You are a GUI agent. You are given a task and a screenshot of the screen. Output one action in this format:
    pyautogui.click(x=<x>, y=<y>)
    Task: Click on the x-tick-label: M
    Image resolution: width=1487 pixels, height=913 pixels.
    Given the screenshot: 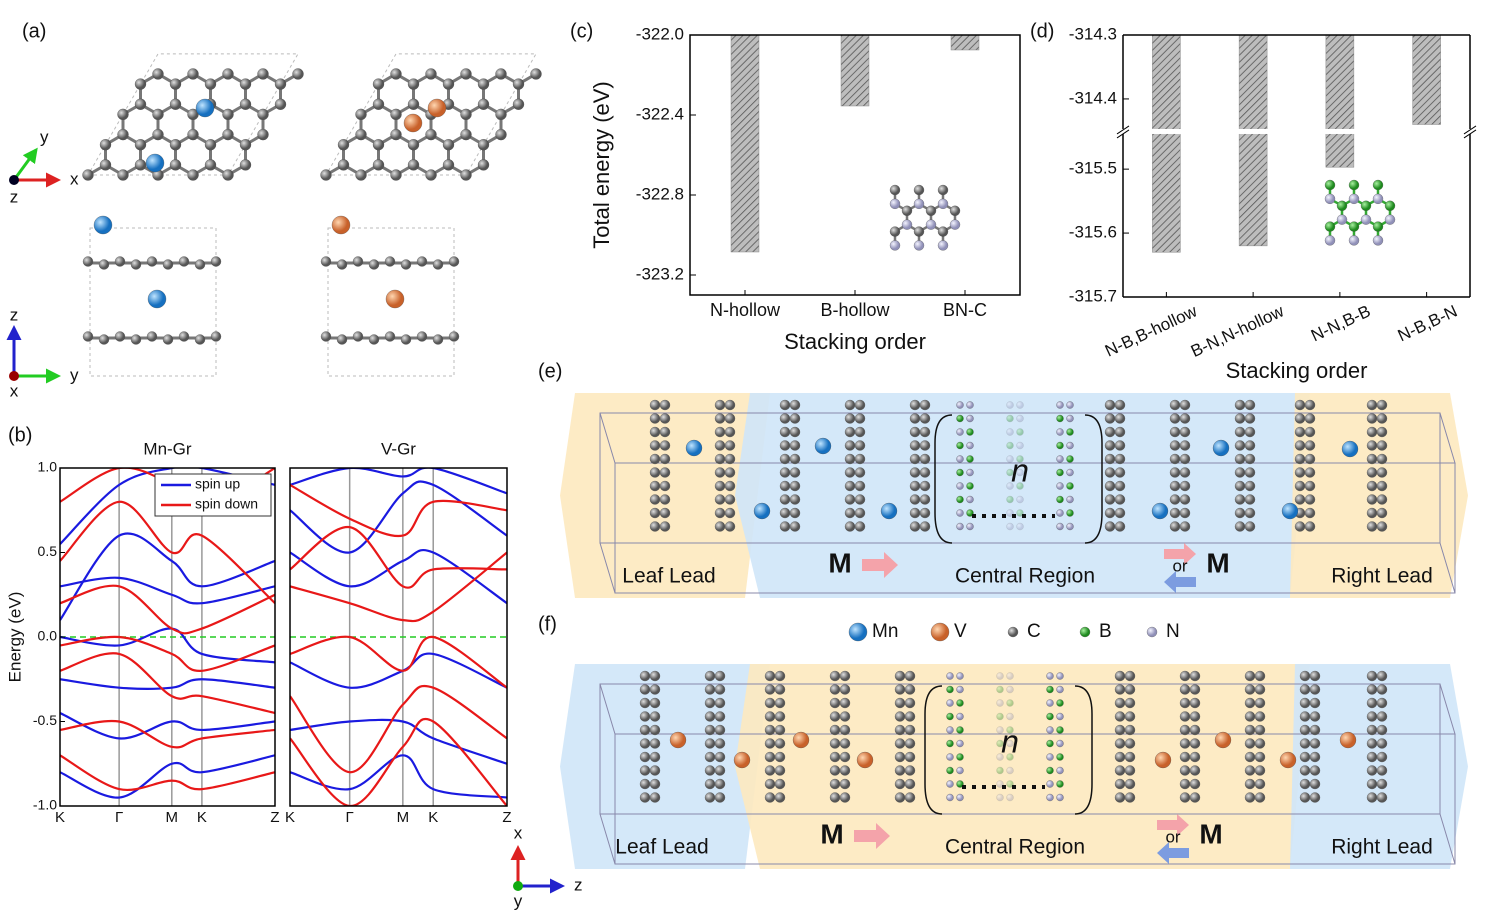 What is the action you would take?
    pyautogui.click(x=403, y=817)
    